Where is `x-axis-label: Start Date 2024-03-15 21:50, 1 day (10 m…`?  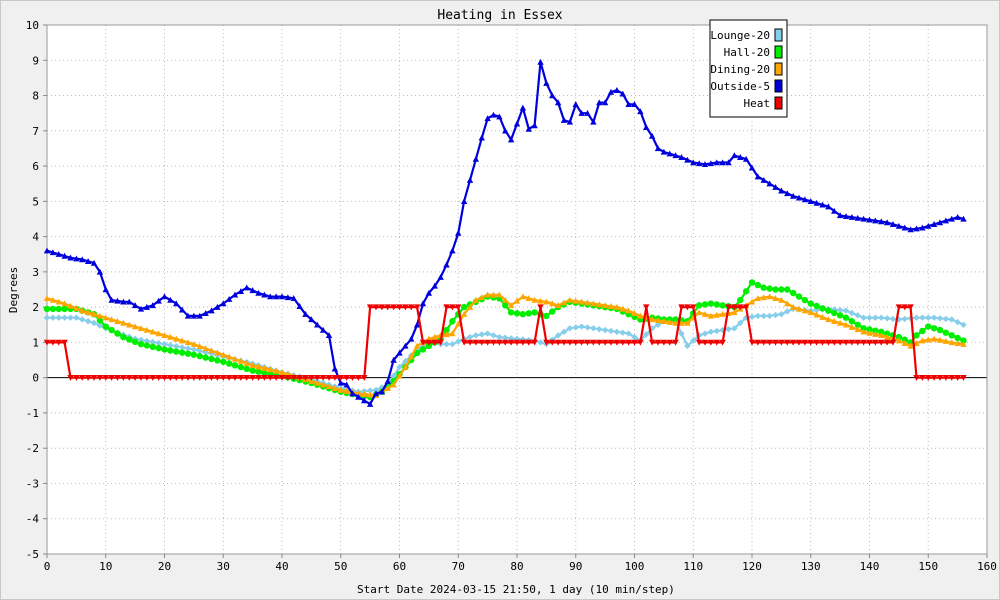
x-axis-label: Start Date 2024-03-15 21:50, 1 day (10 m… is located at coordinates (516, 589).